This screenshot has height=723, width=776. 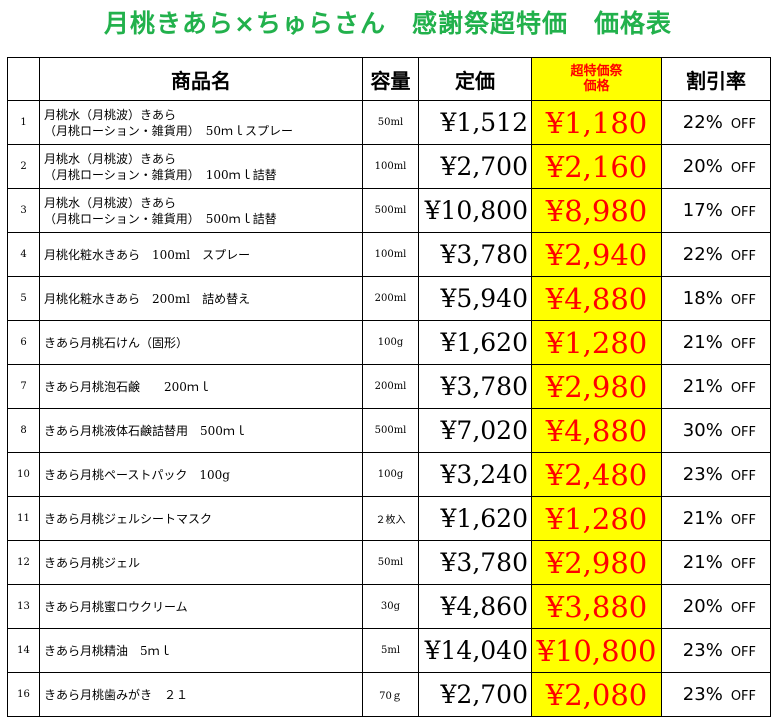 I want to click on volume: 70ｇ, so click(x=390, y=694).